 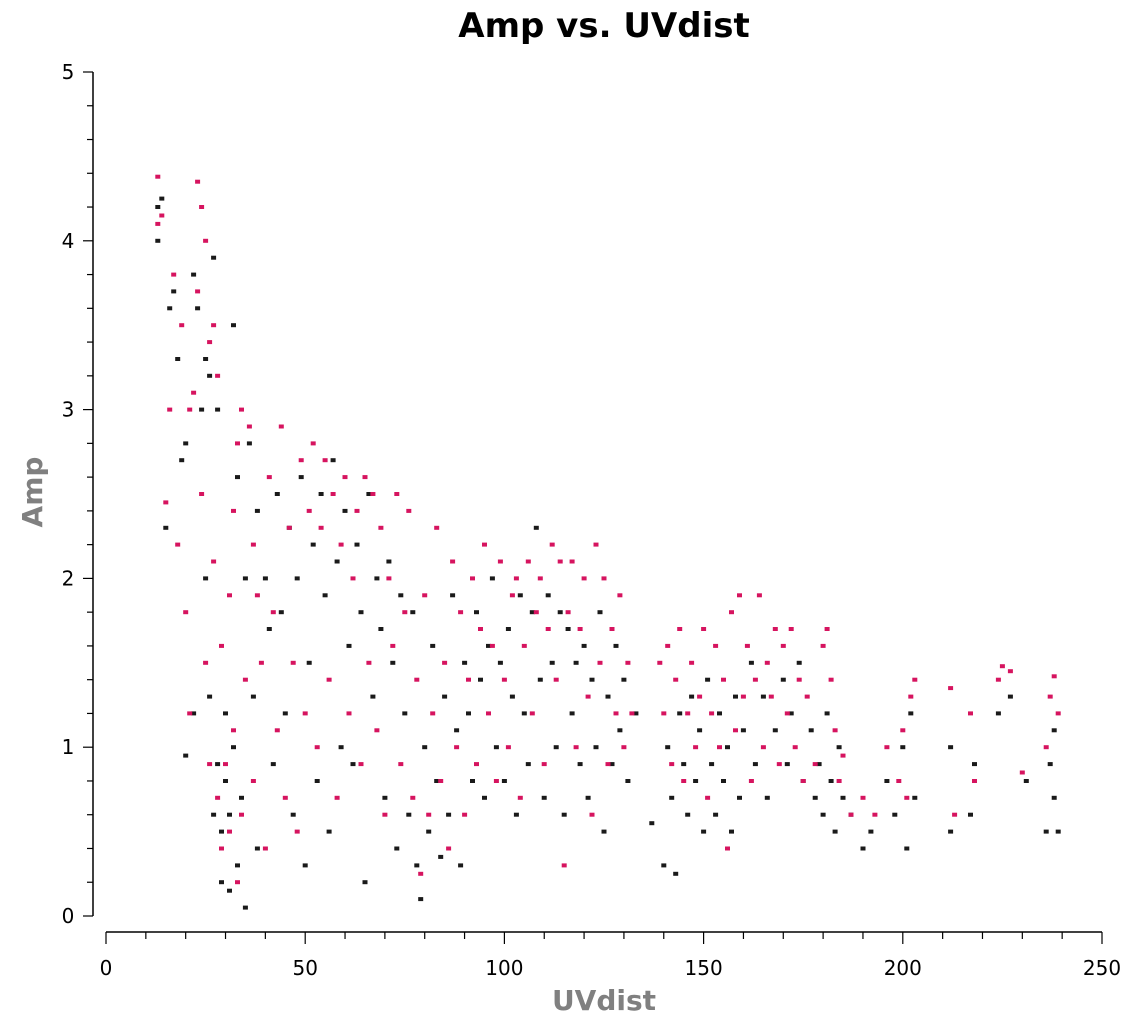 What do you see at coordinates (603, 26) in the screenshot?
I see `chart-title: Amp vs. UVdist` at bounding box center [603, 26].